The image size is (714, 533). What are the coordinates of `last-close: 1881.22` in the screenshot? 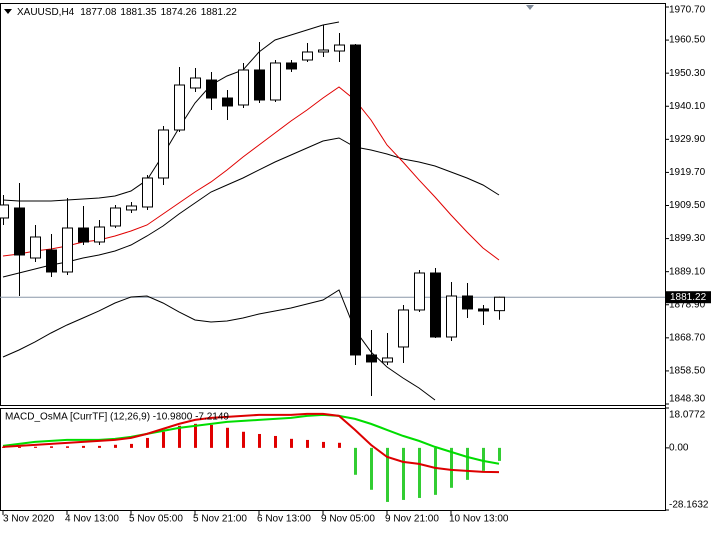 It's located at (219, 12).